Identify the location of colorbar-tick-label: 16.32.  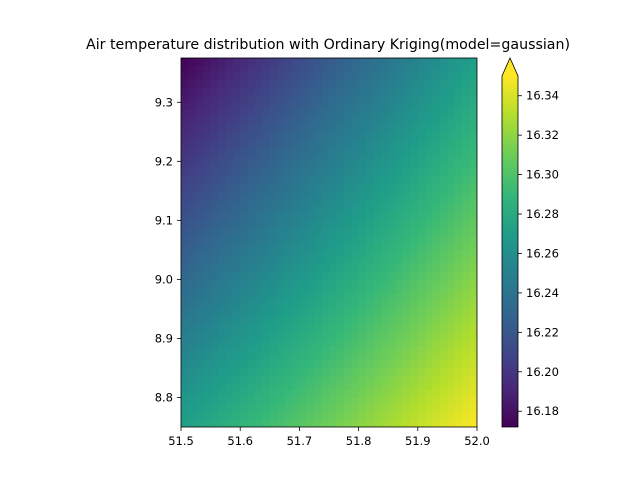
(542, 135).